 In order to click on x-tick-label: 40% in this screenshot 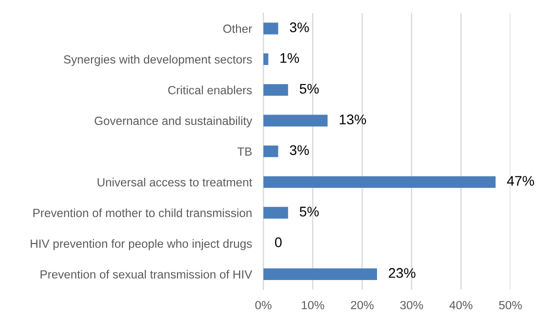, I will do `click(460, 305)`.